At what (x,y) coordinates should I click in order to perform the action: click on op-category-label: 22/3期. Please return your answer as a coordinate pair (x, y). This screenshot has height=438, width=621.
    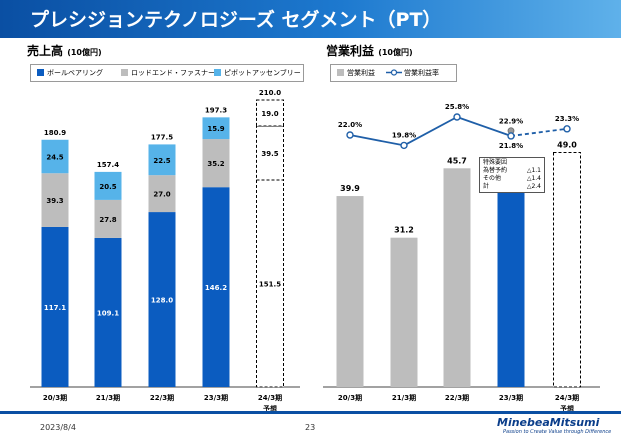
    Looking at the image, I should click on (457, 397).